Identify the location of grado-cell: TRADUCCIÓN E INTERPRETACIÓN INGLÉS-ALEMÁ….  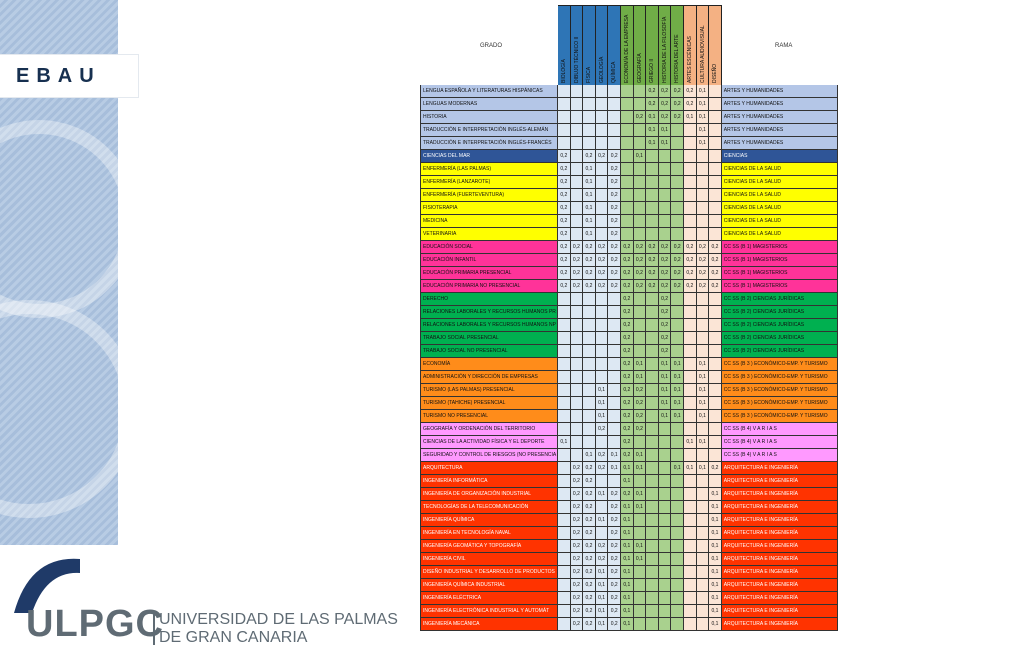
(489, 130).